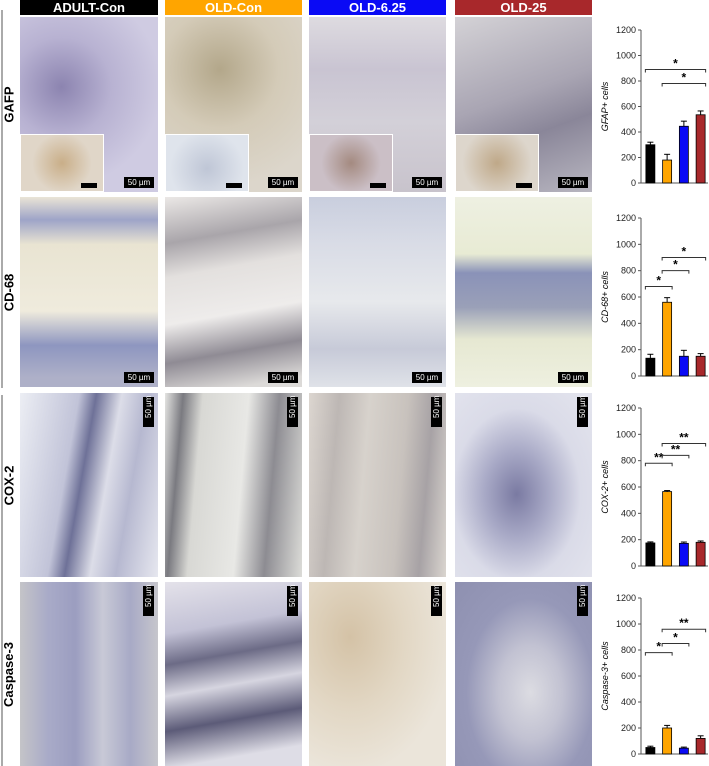 This screenshot has height=766, width=709. What do you see at coordinates (523, 674) in the screenshot?
I see `micrograph-caspase3-old-25: 50 µm` at bounding box center [523, 674].